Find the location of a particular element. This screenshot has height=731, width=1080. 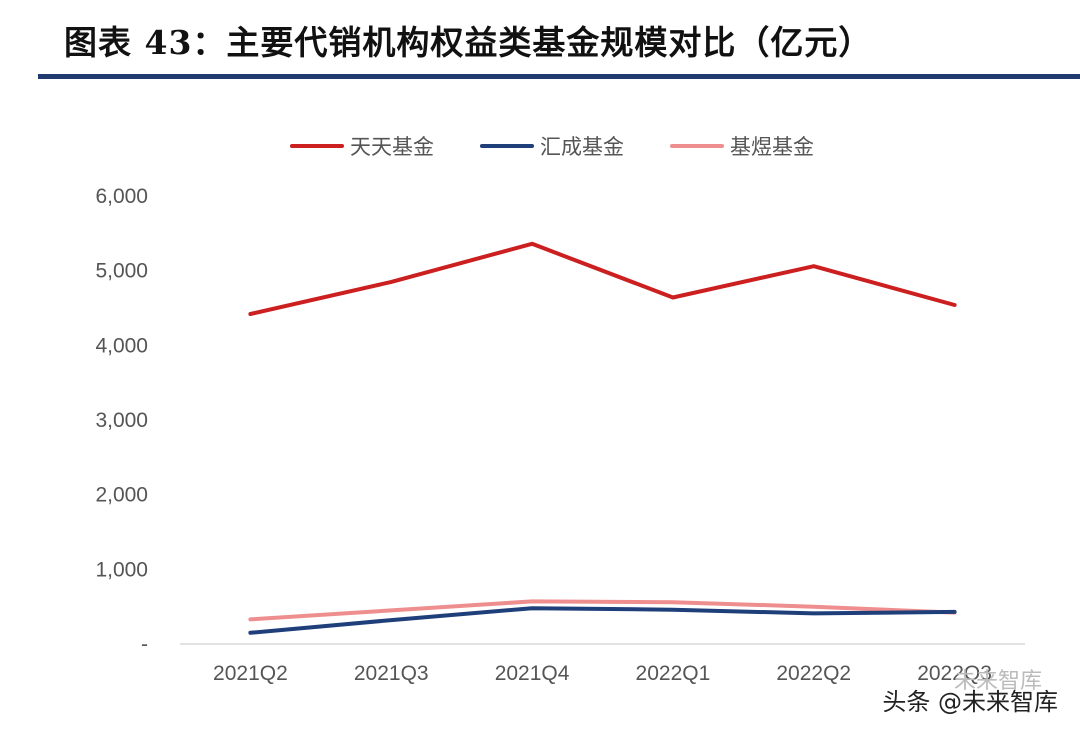

legend: 天天基金 汇成基金 基煜基金 is located at coordinates (552, 147).